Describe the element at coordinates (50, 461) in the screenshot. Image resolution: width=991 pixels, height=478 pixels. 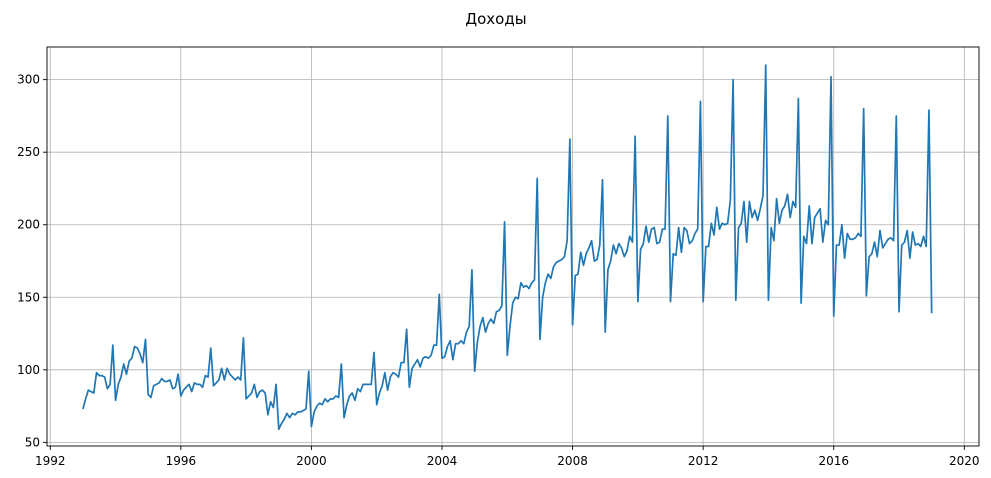
I see `x-tick-label: 1992` at that location.